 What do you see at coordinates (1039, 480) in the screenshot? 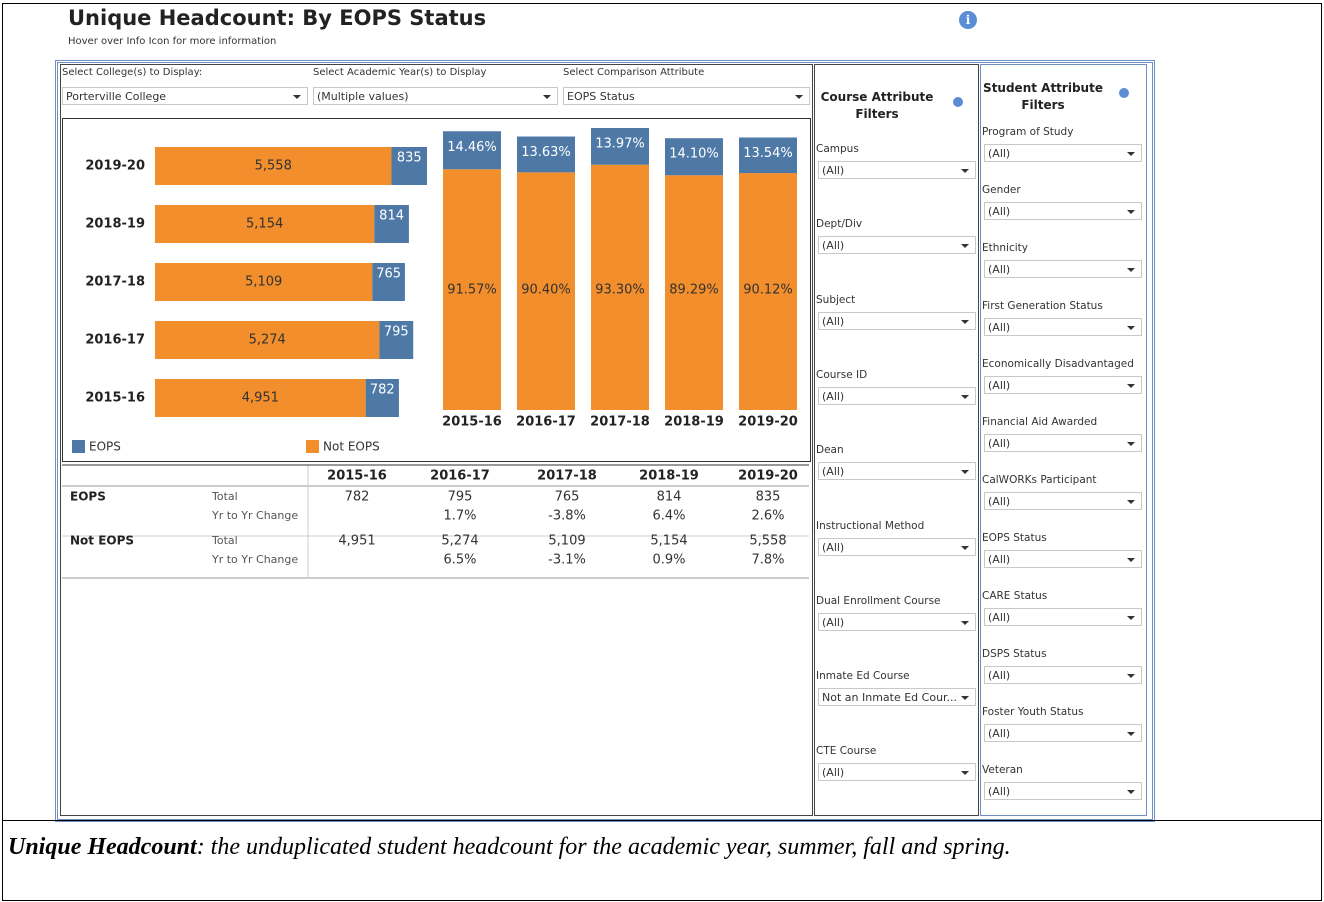
I see `filter-label: CalWORKs Participant` at bounding box center [1039, 480].